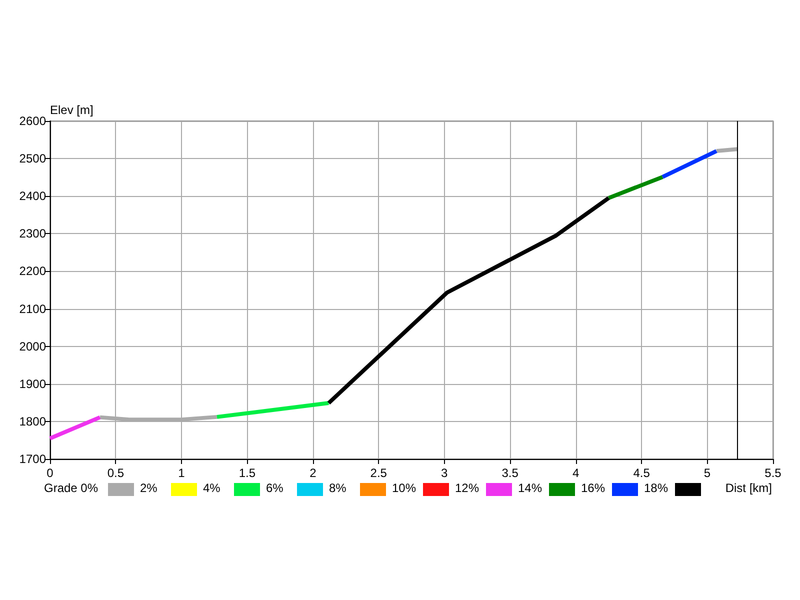 The image size is (800, 600). Describe the element at coordinates (50, 473) in the screenshot. I see `x-tick-label: 0` at that location.